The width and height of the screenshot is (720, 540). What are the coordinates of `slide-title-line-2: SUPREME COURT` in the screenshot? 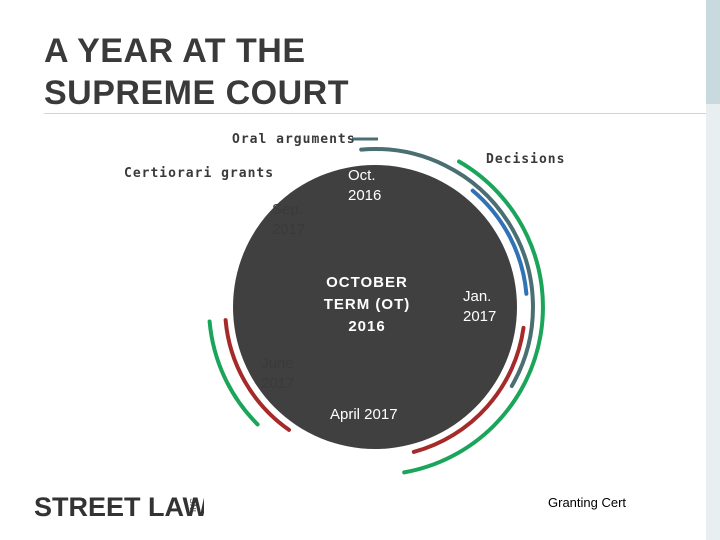 It's located at (196, 93).